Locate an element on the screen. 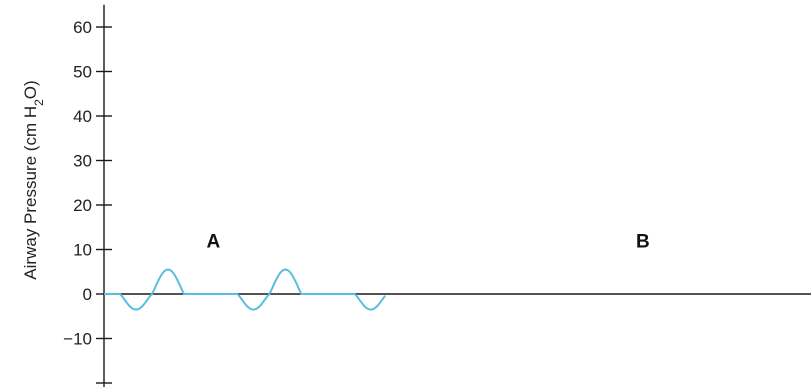 This screenshot has height=387, width=811. y-tick-label: 30 is located at coordinates (82, 161).